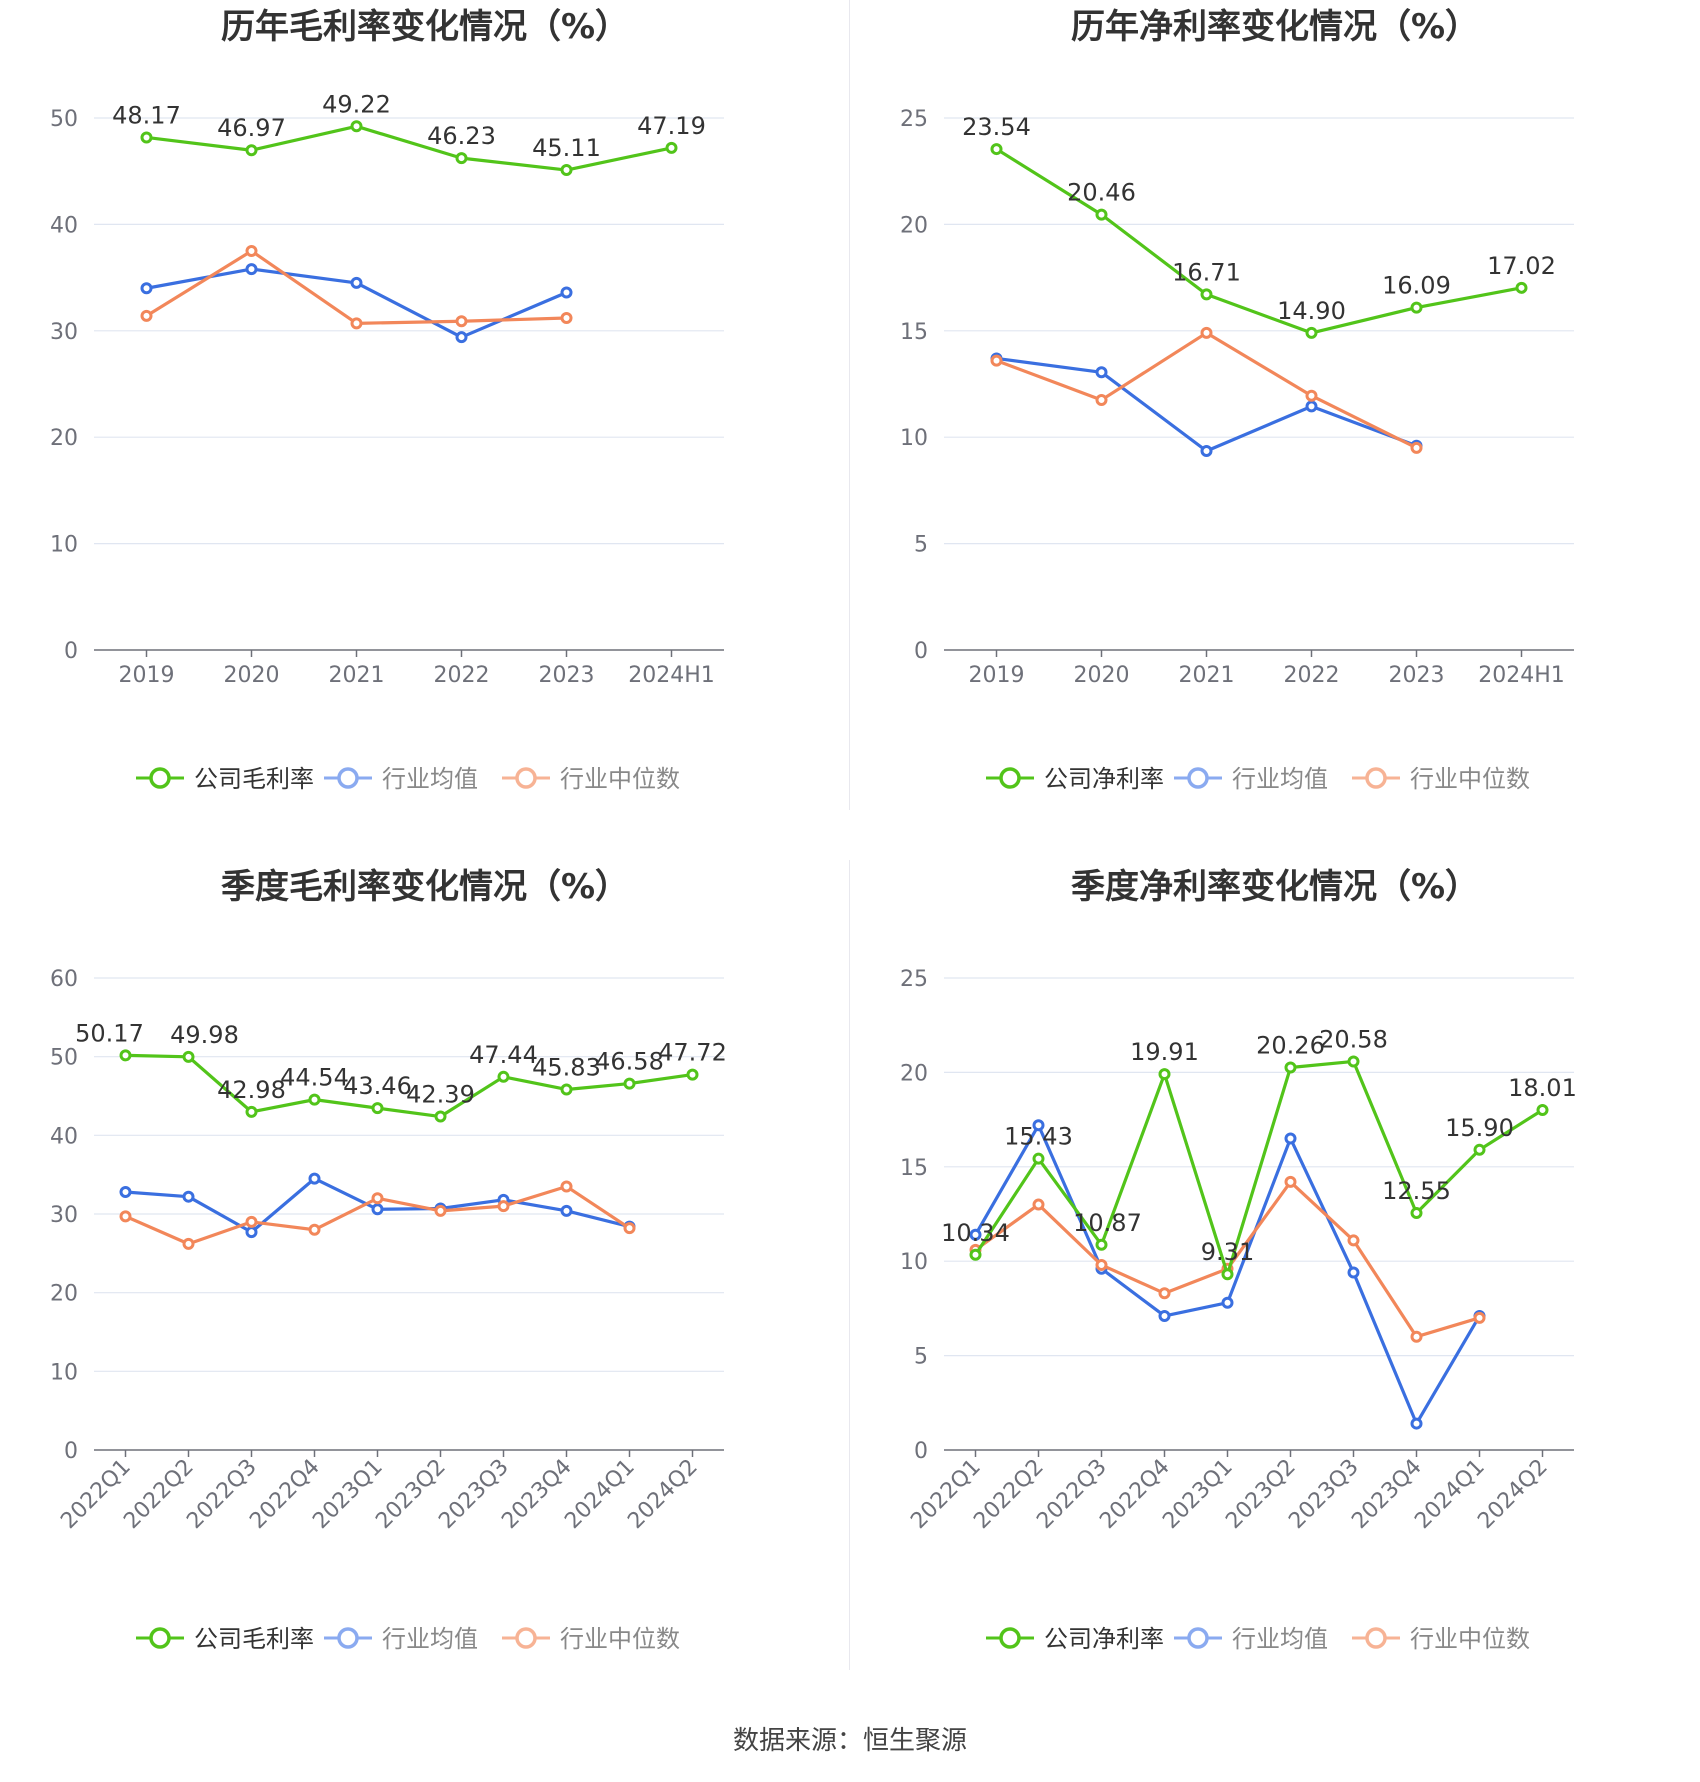 The image size is (1700, 1782). I want to click on data-label: 49.22, so click(356, 104).